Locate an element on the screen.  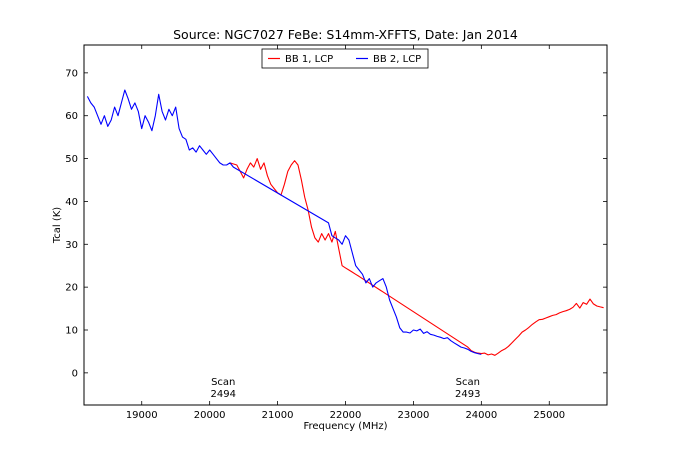
y-tick-label: 20 is located at coordinates (71, 288).